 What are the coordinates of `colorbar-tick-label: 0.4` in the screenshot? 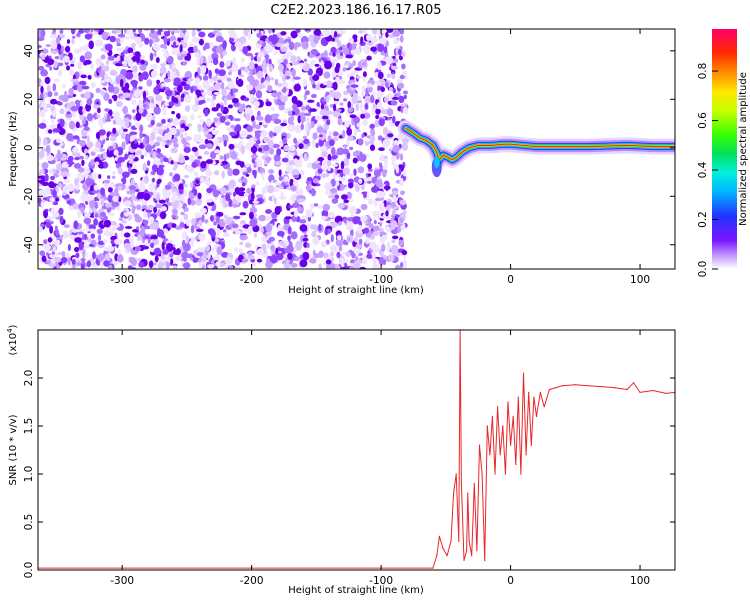 It's located at (703, 169).